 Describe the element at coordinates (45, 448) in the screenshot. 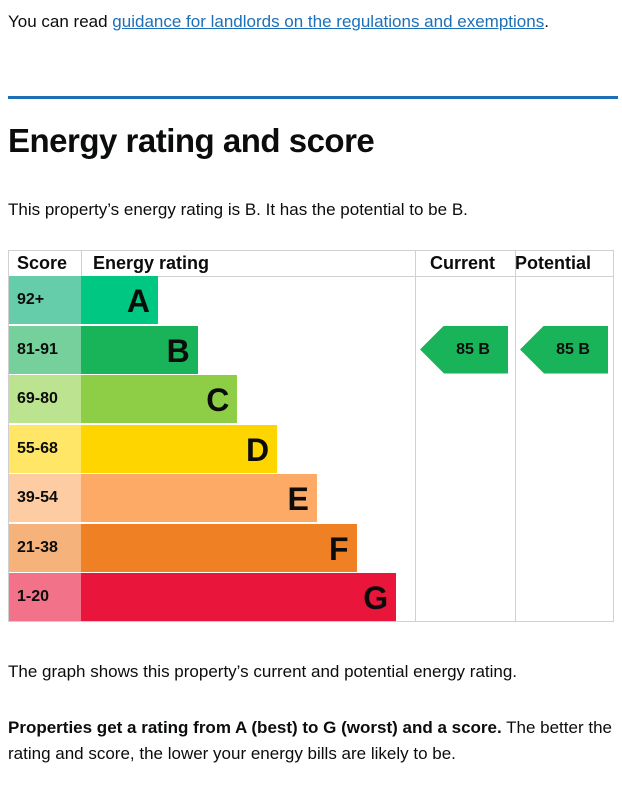

I see `score-band-d: 55-68` at that location.